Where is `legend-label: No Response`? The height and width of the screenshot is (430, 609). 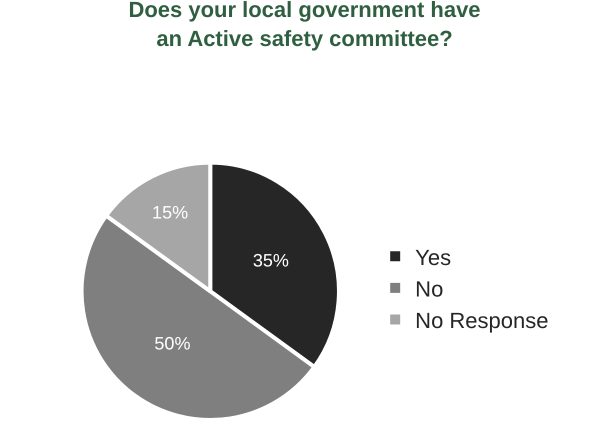 legend-label: No Response is located at coordinates (481, 321).